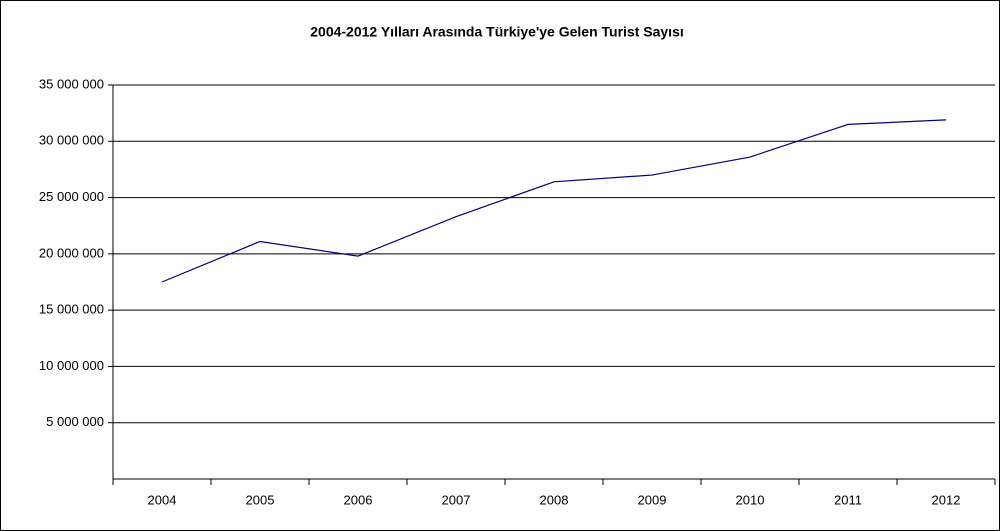  Describe the element at coordinates (456, 499) in the screenshot. I see `x-tick-label: 2007` at that location.